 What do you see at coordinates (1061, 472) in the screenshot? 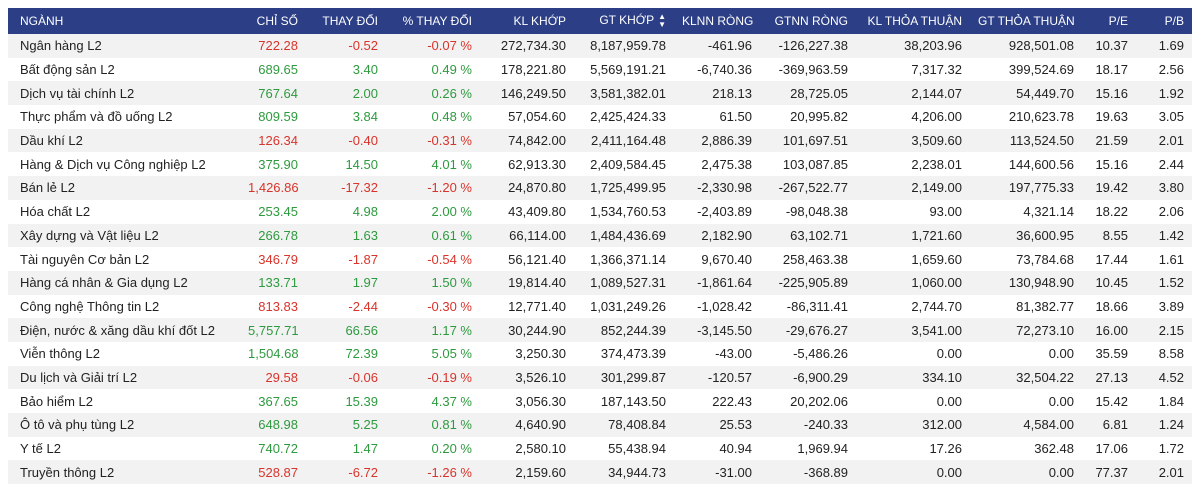
I see `negotiated-value-value: 0.00` at bounding box center [1061, 472].